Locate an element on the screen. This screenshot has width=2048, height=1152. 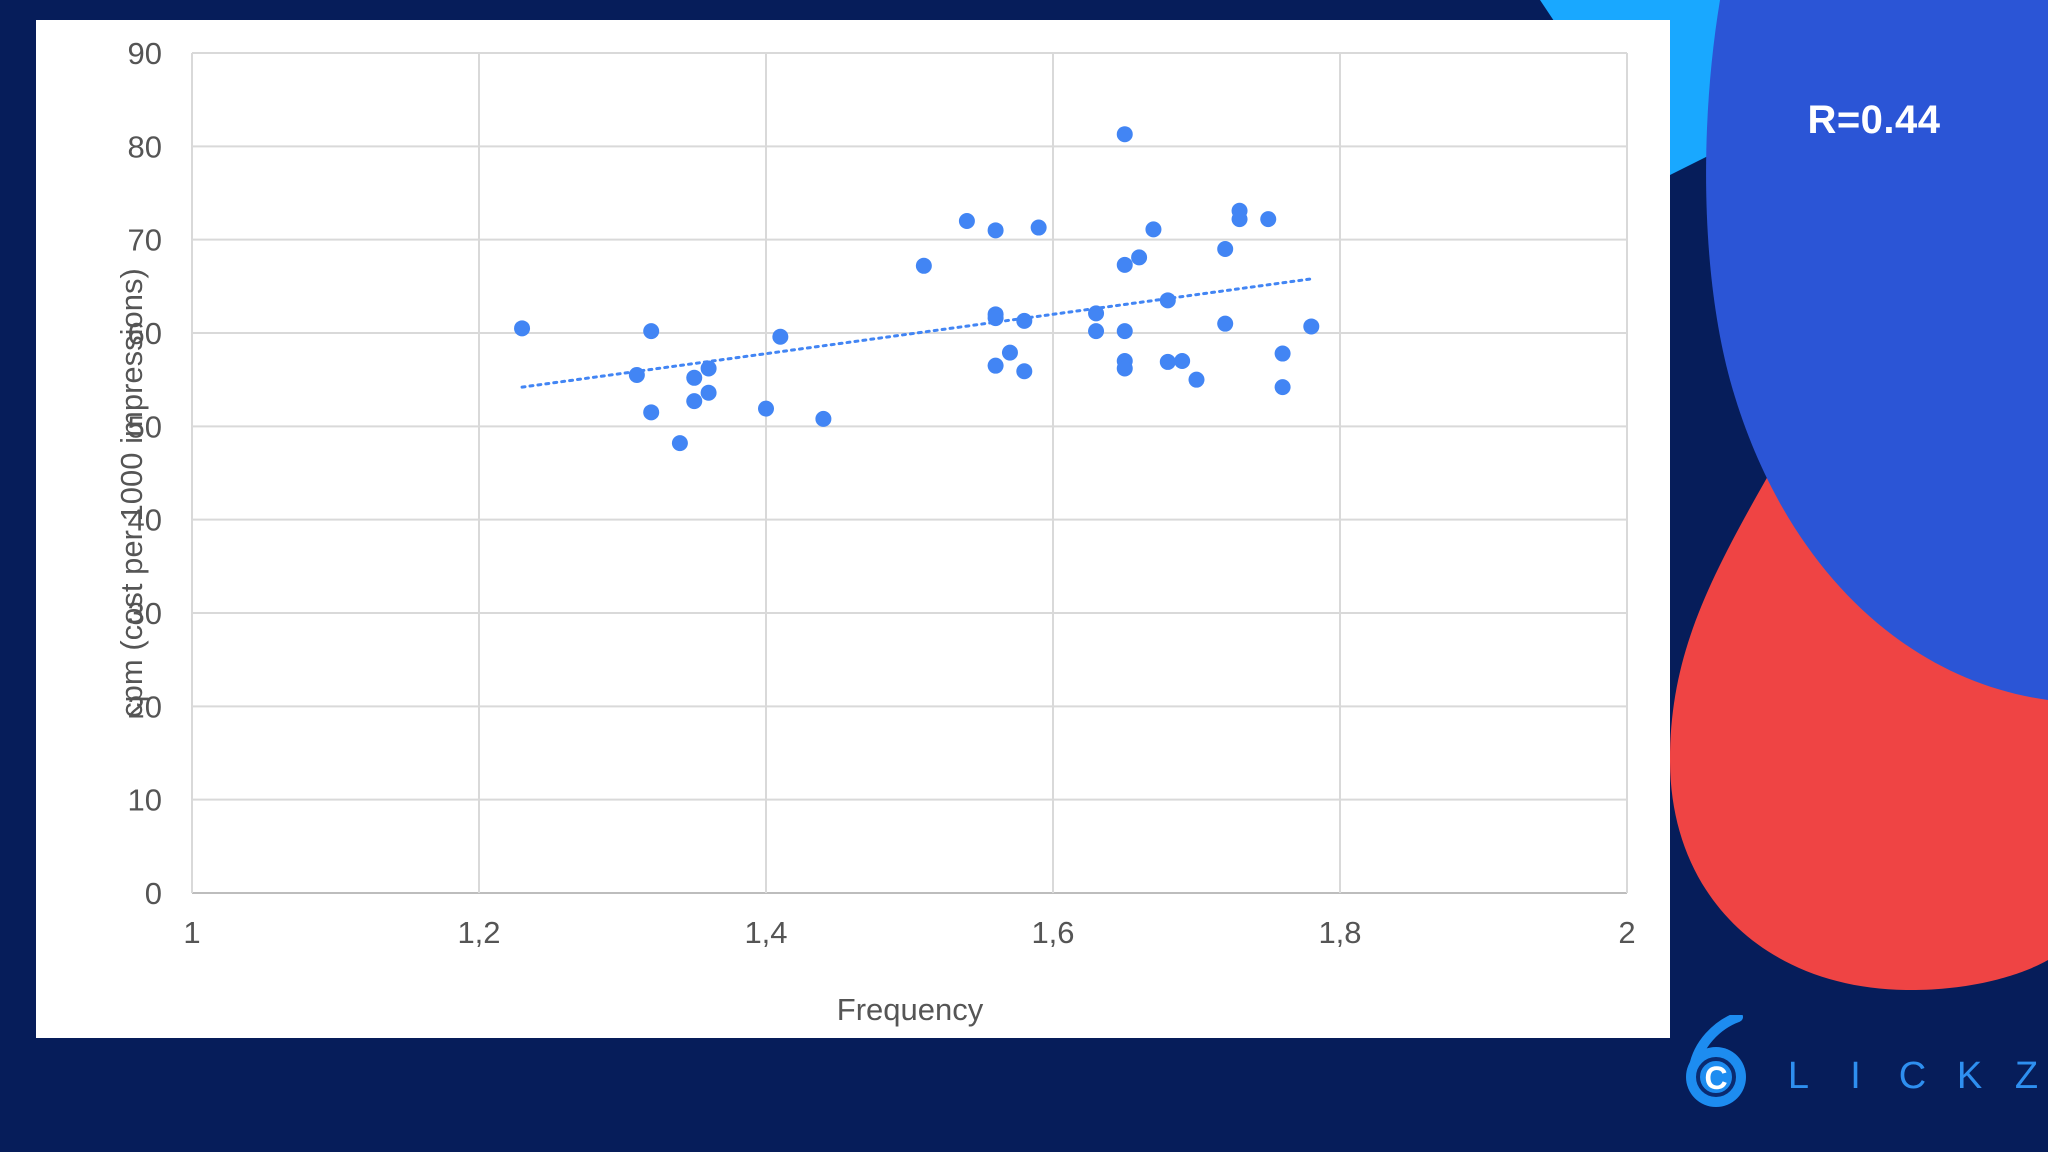
x-axis-ticks: 1 1,2 1,4 1,6 1,8 2 is located at coordinates (909, 932).